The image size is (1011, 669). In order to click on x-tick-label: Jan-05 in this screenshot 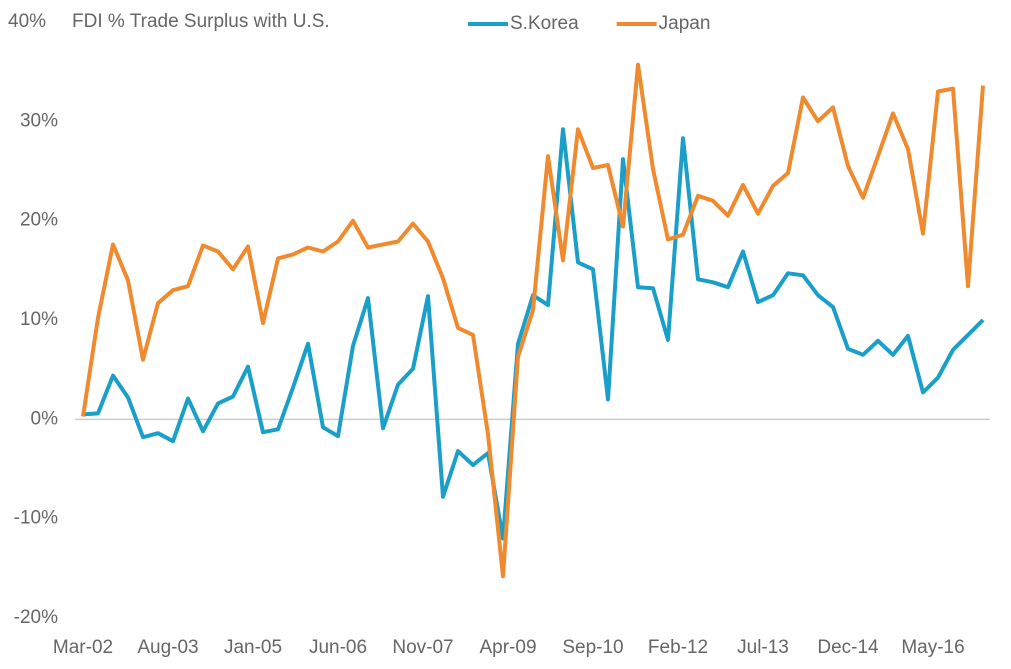, I will do `click(253, 647)`.